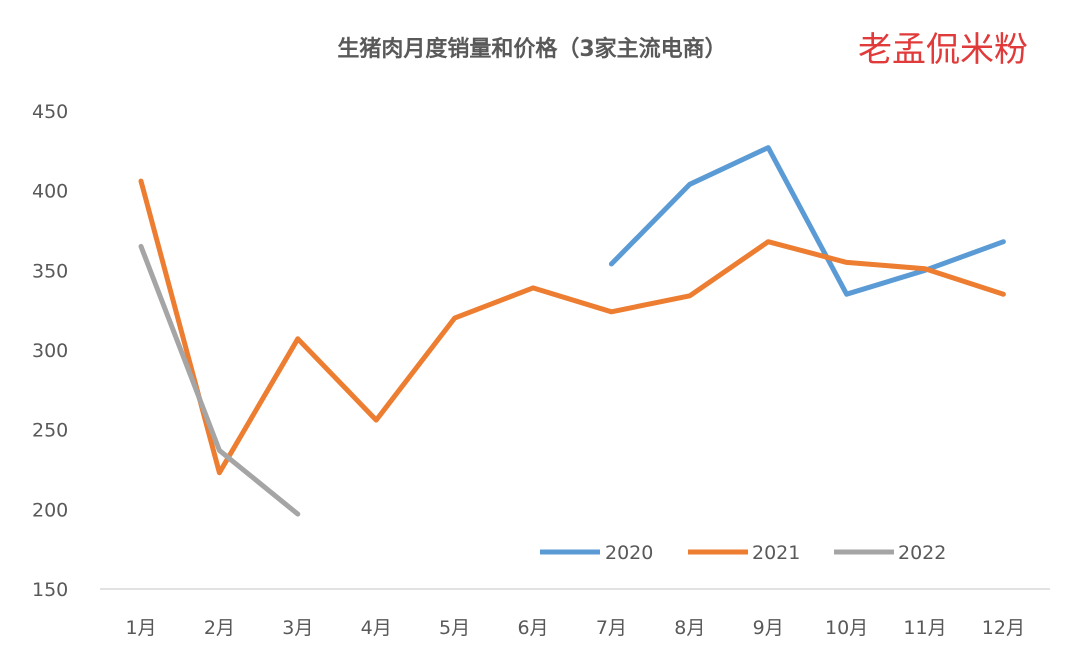 The height and width of the screenshot is (648, 1080). Describe the element at coordinates (219, 628) in the screenshot. I see `x-tick-label: 2月` at that location.